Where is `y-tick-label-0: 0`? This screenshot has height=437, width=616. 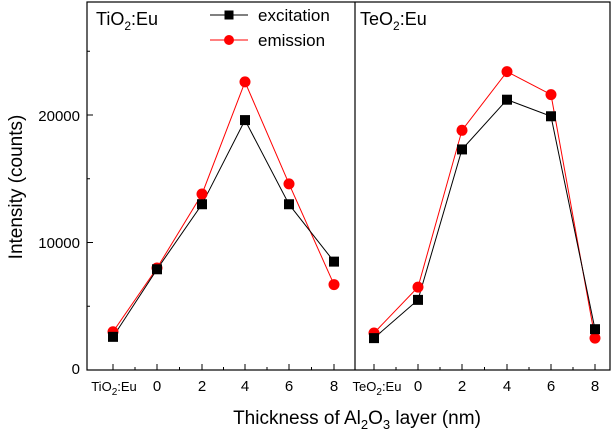
y-tick-label-0: 0 is located at coordinates (76, 369).